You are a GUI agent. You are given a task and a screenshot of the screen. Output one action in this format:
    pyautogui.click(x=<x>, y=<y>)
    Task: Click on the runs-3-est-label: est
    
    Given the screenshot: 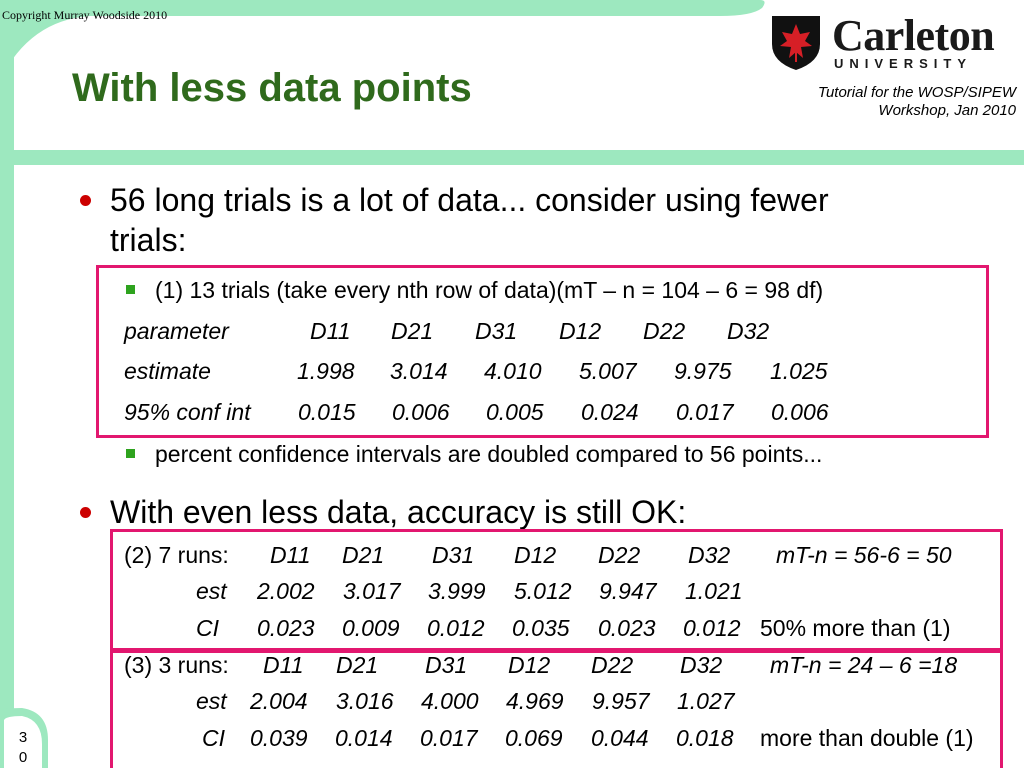 What is the action you would take?
    pyautogui.click(x=211, y=701)
    